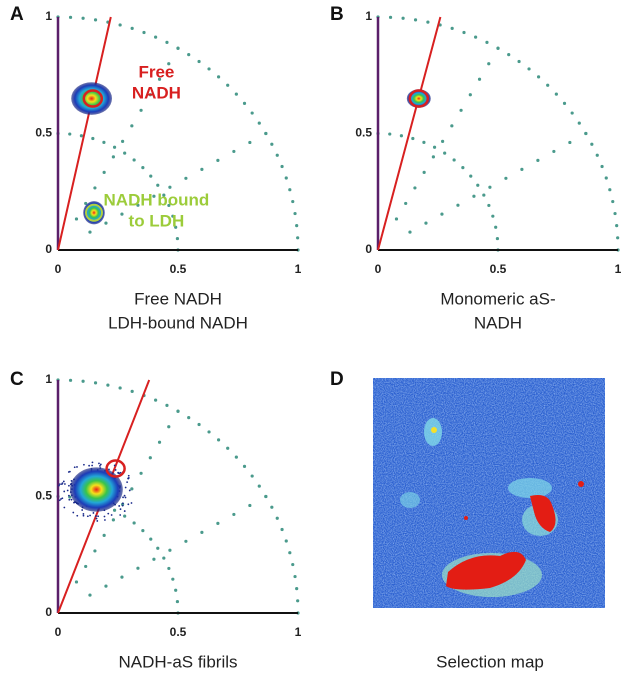  What do you see at coordinates (17, 379) in the screenshot?
I see `panel-letter: C` at bounding box center [17, 379].